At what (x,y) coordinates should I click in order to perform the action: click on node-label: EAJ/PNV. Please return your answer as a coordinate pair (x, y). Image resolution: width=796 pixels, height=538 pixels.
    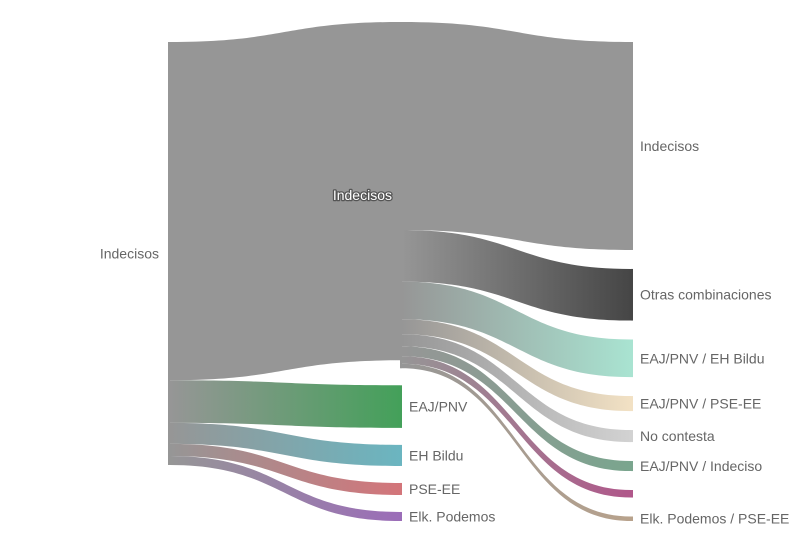
    Looking at the image, I should click on (438, 407).